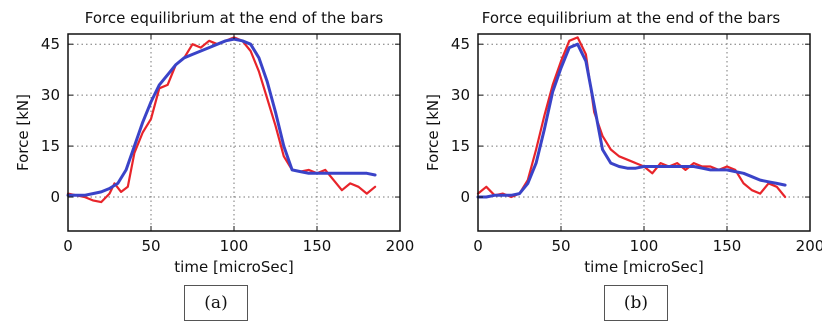 This screenshot has height=325, width=822. I want to click on subcaption-b: (b), so click(636, 303).